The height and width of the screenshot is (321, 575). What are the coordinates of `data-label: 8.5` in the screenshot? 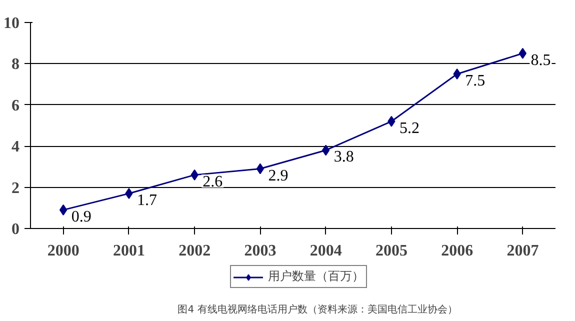 It's located at (540, 60).